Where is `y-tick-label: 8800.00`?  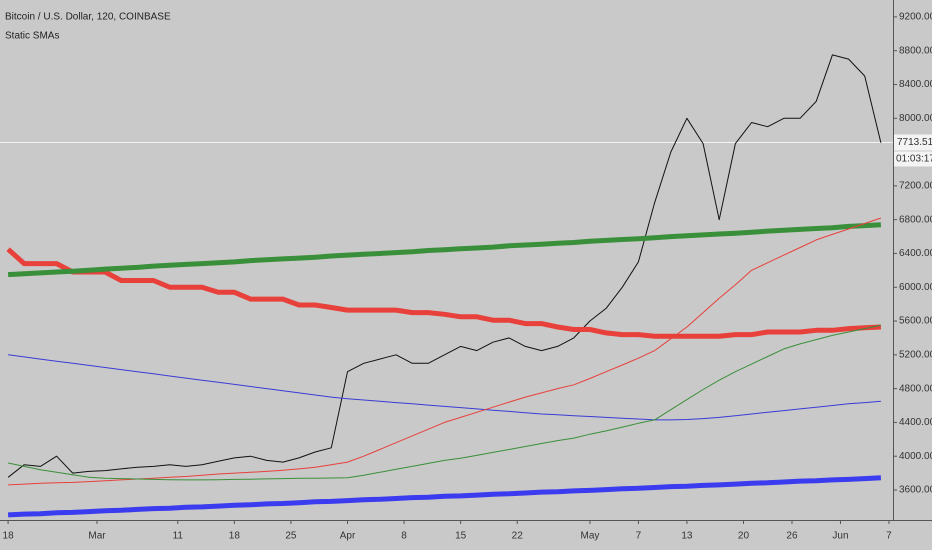 y-tick-label: 8800.00 is located at coordinates (915, 50).